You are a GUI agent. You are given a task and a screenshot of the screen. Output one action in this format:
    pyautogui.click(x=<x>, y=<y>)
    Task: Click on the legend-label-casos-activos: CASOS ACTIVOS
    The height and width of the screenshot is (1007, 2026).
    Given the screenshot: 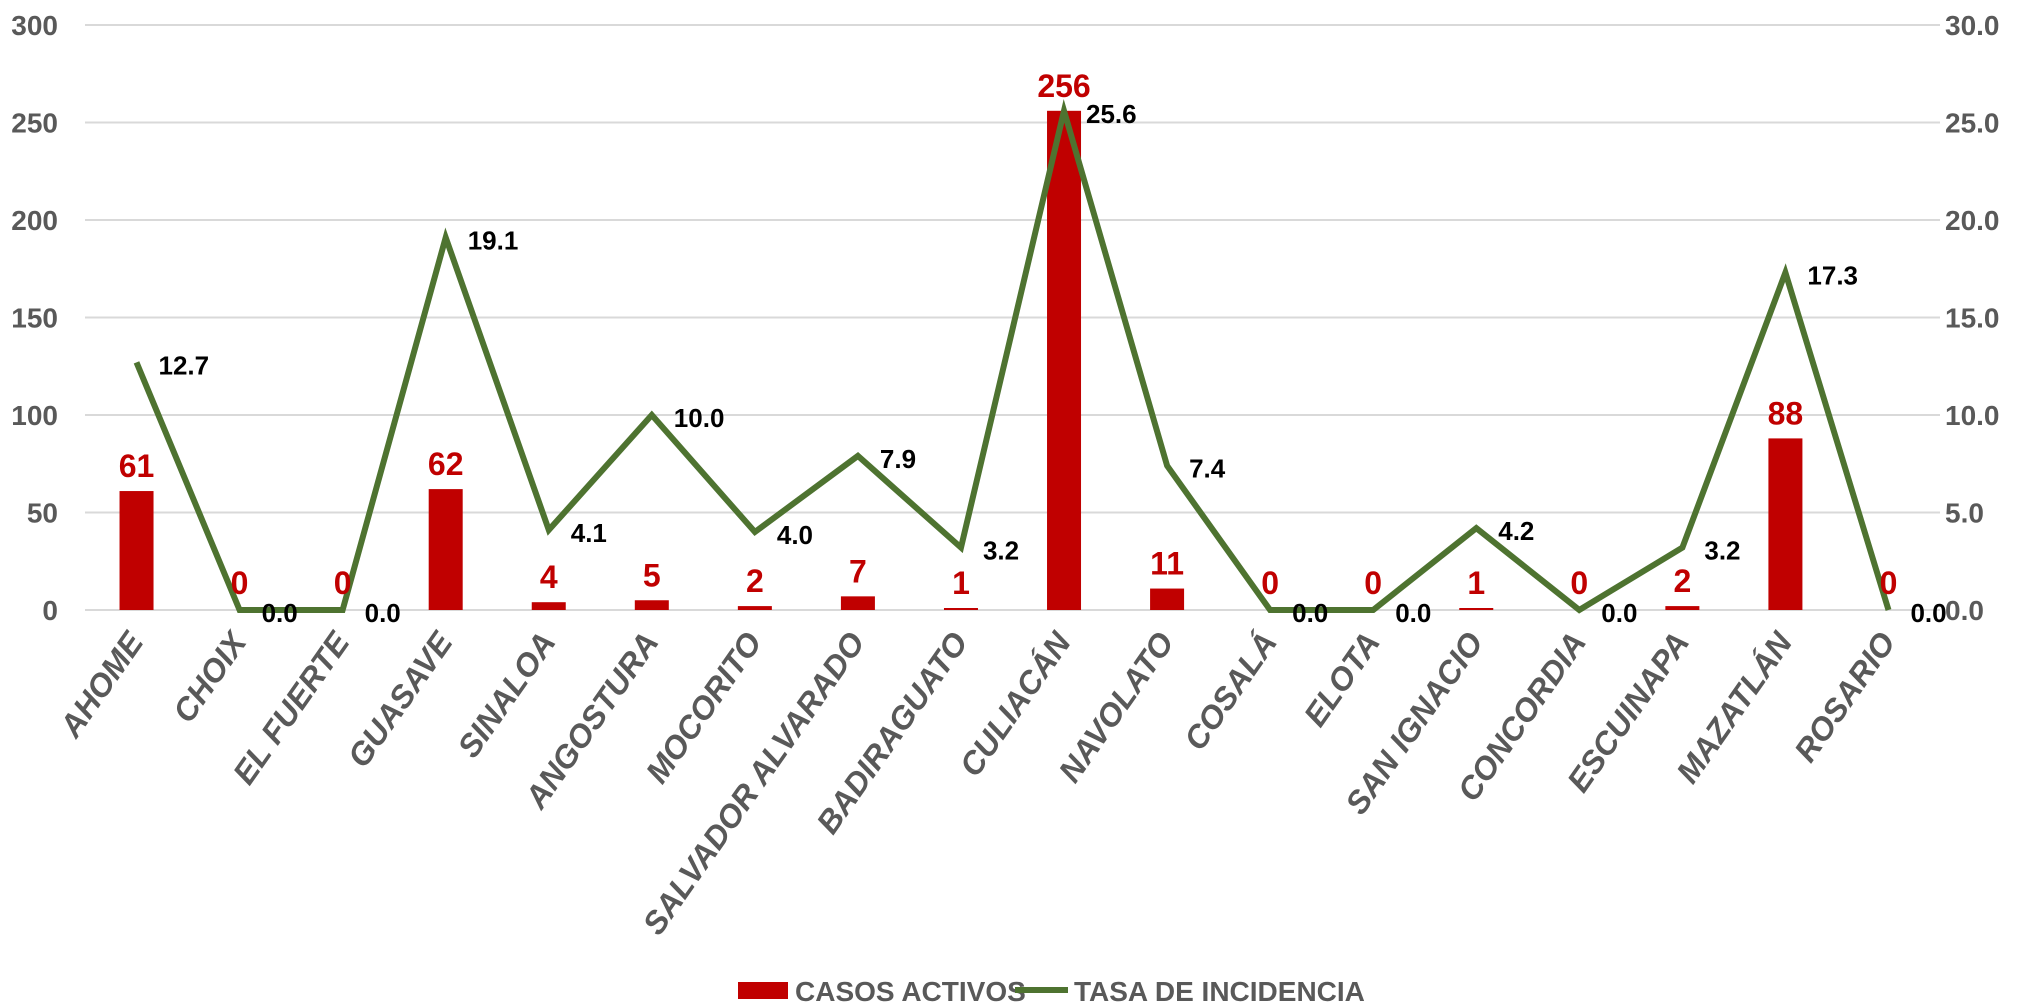 What is the action you would take?
    pyautogui.click(x=910, y=991)
    